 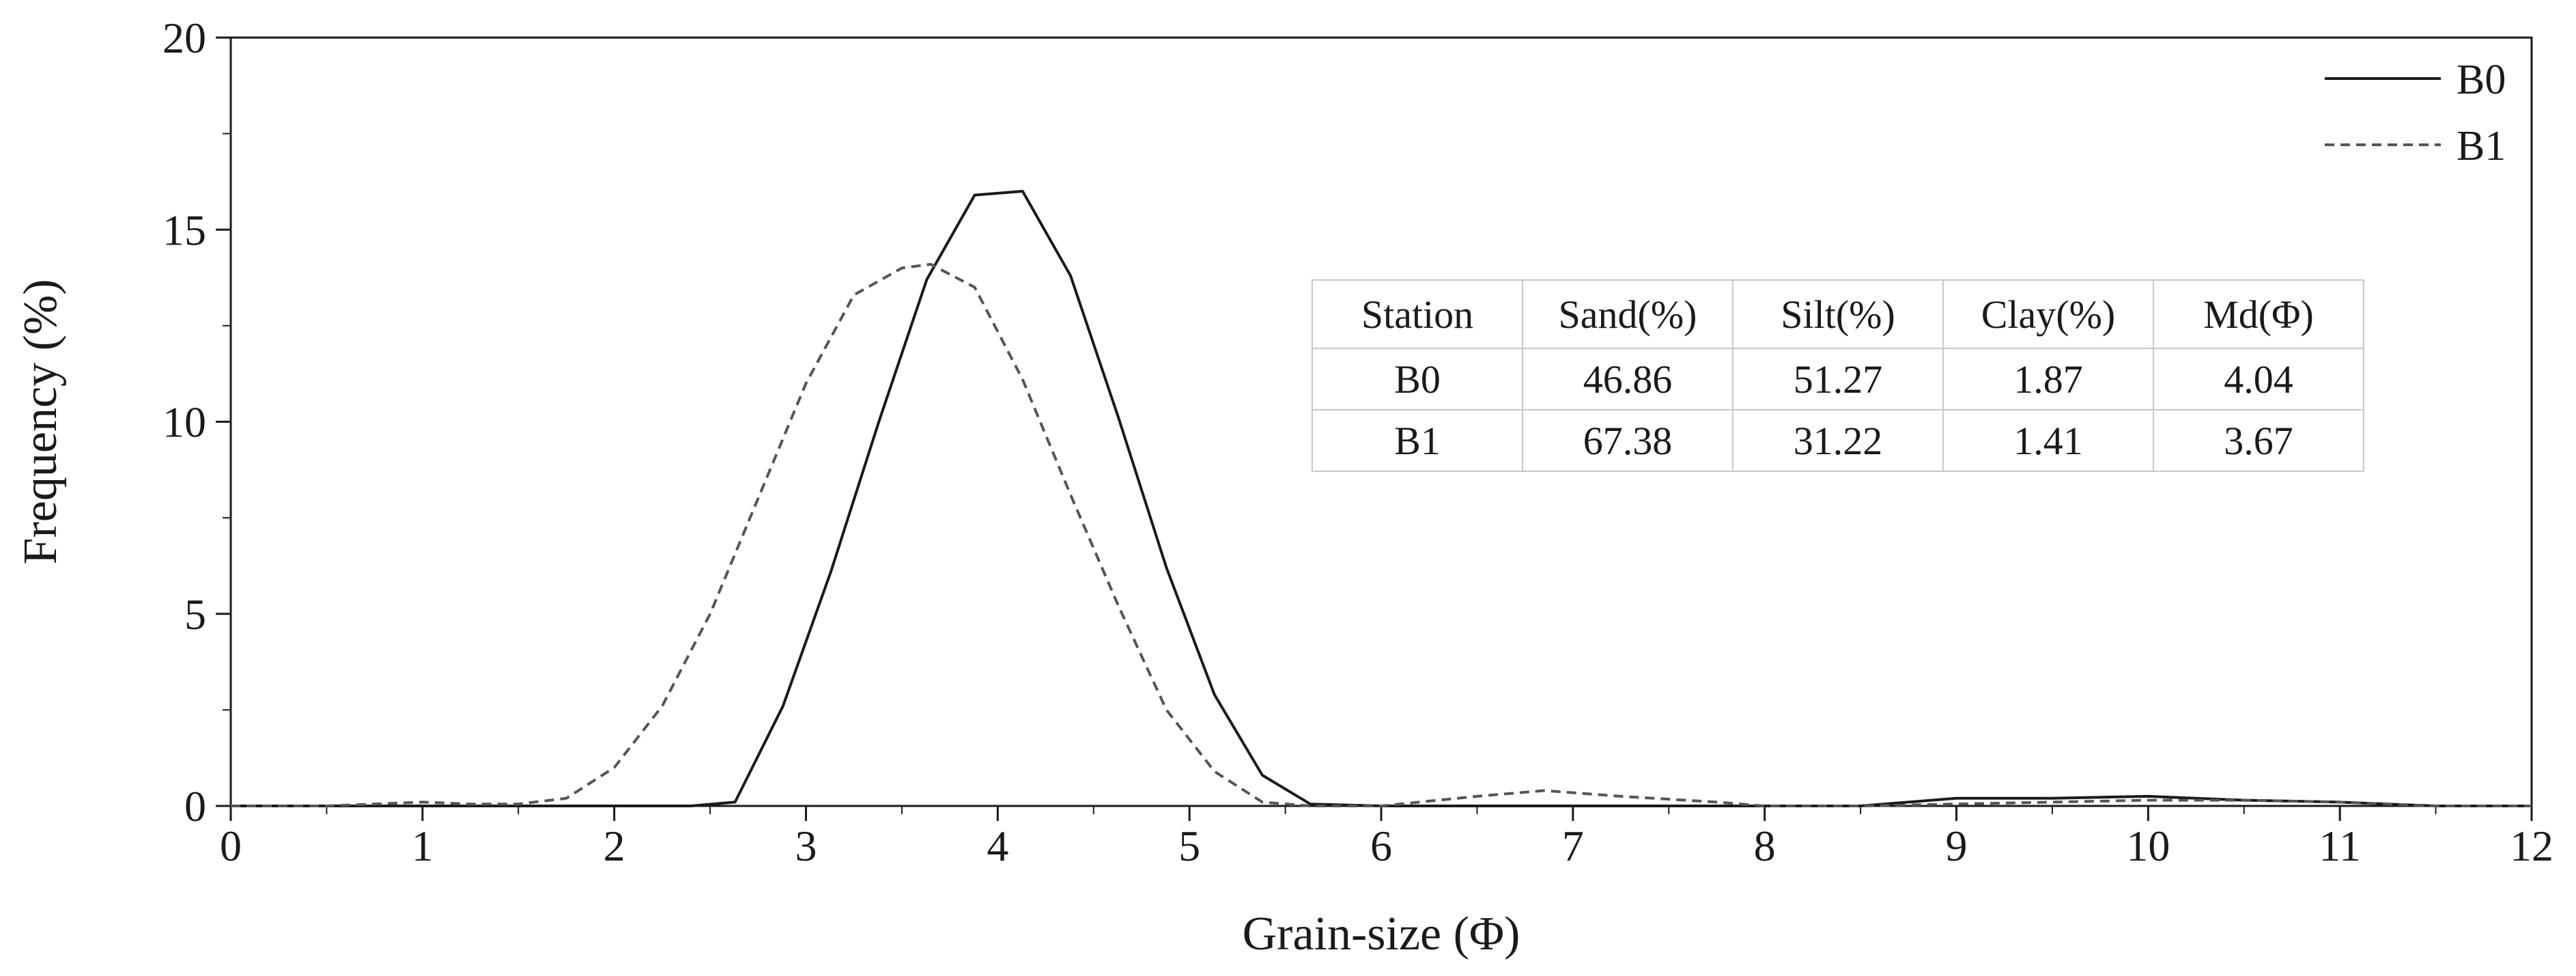 I want to click on table-frame, so click(x=1838, y=375).